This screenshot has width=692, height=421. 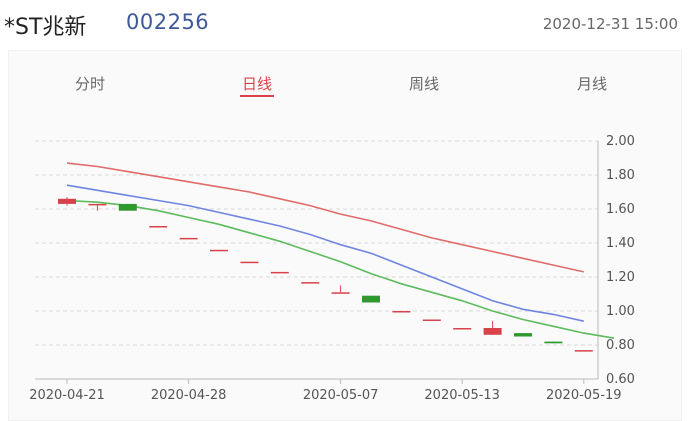 What do you see at coordinates (90, 84) in the screenshot?
I see `tab-intraday: 分时` at bounding box center [90, 84].